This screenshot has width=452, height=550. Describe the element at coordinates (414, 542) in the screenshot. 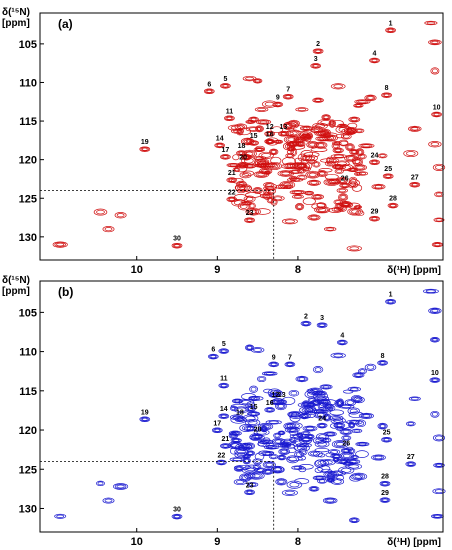

I see `x-axis-label: δ(¹H) [ppm]` at that location.